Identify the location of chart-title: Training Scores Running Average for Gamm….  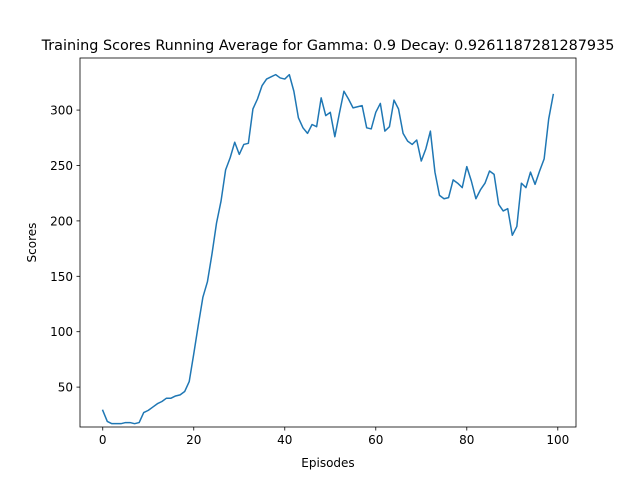
(328, 46).